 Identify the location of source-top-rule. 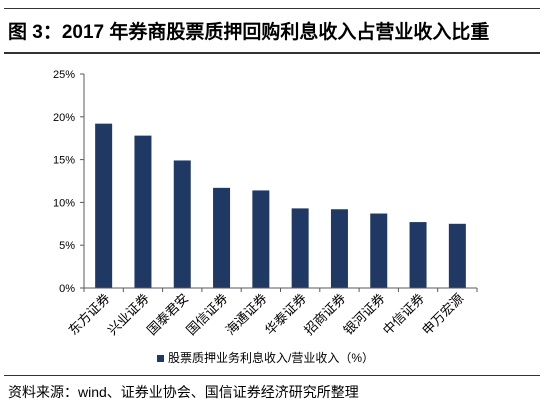
(272, 375).